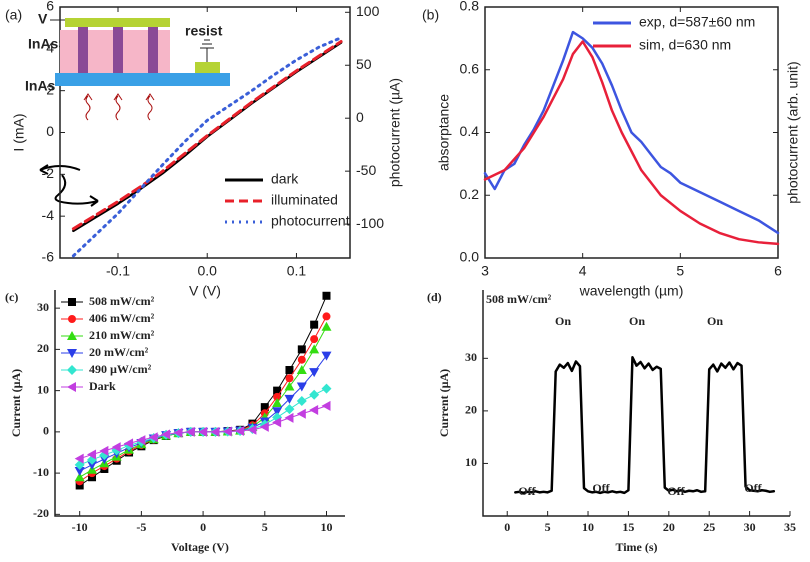 The height and width of the screenshot is (562, 810). Describe the element at coordinates (48, 173) in the screenshot. I see `y-tick-label: -2` at that location.